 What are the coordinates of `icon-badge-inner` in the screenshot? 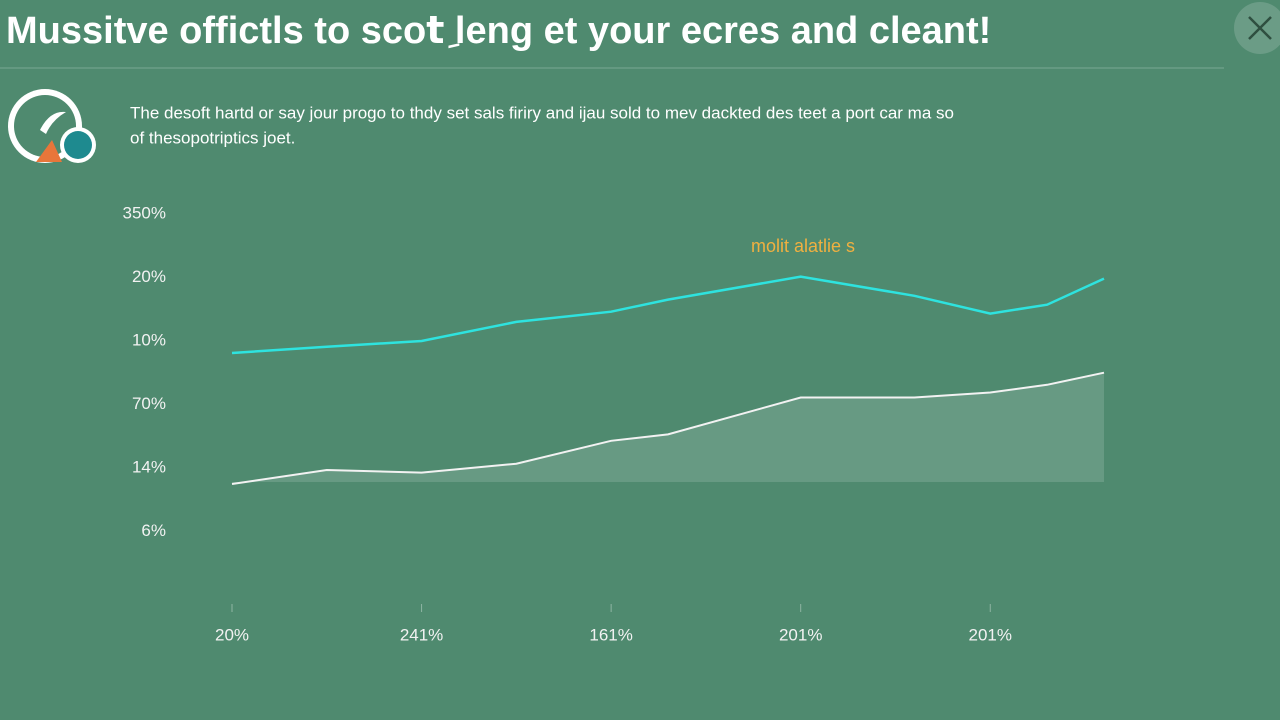 It's located at (78, 145).